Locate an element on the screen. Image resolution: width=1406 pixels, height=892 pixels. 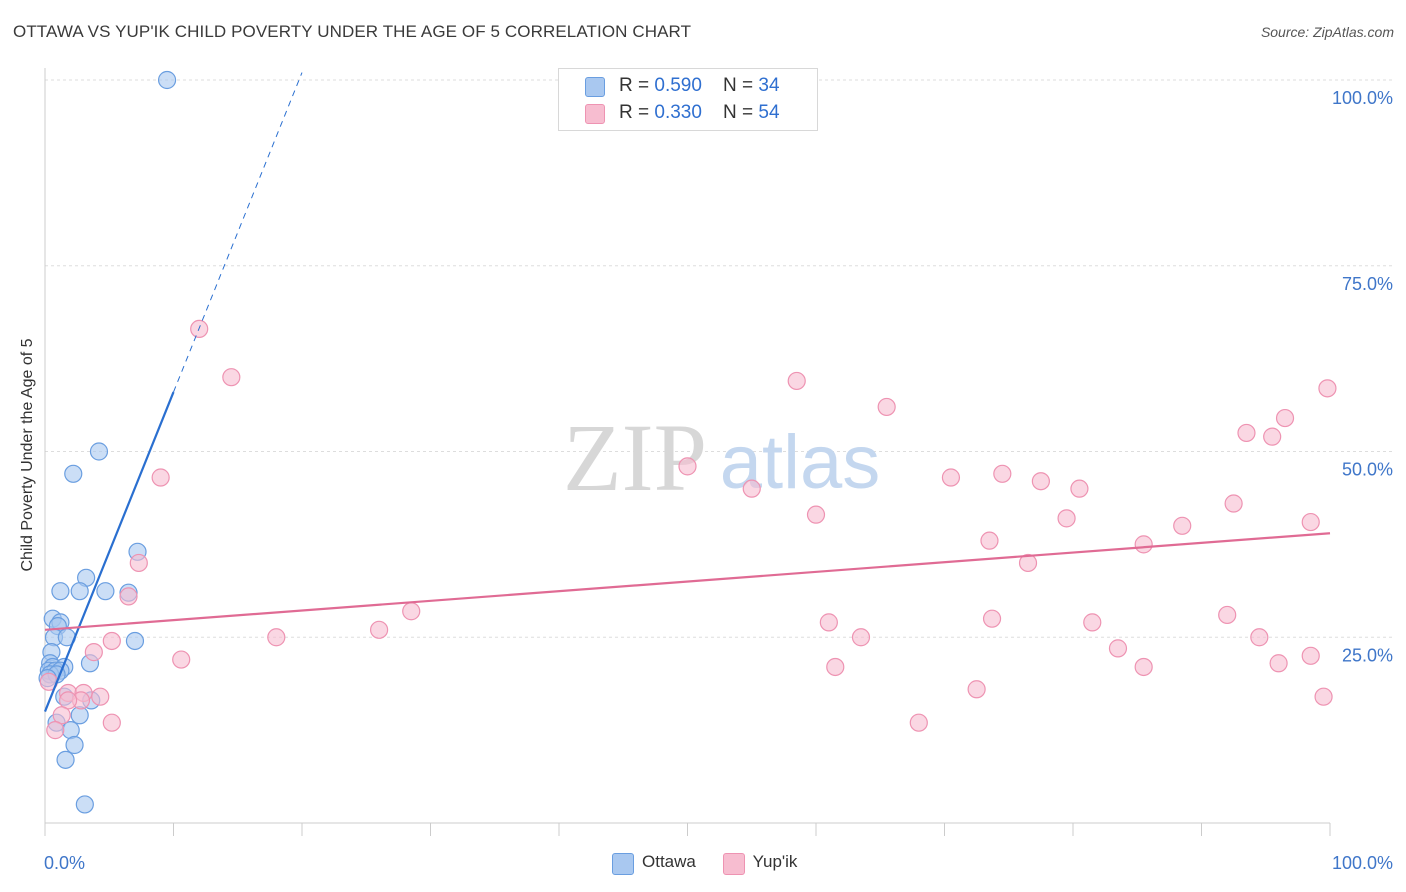
yupik-swatch is located at coordinates (595, 114).